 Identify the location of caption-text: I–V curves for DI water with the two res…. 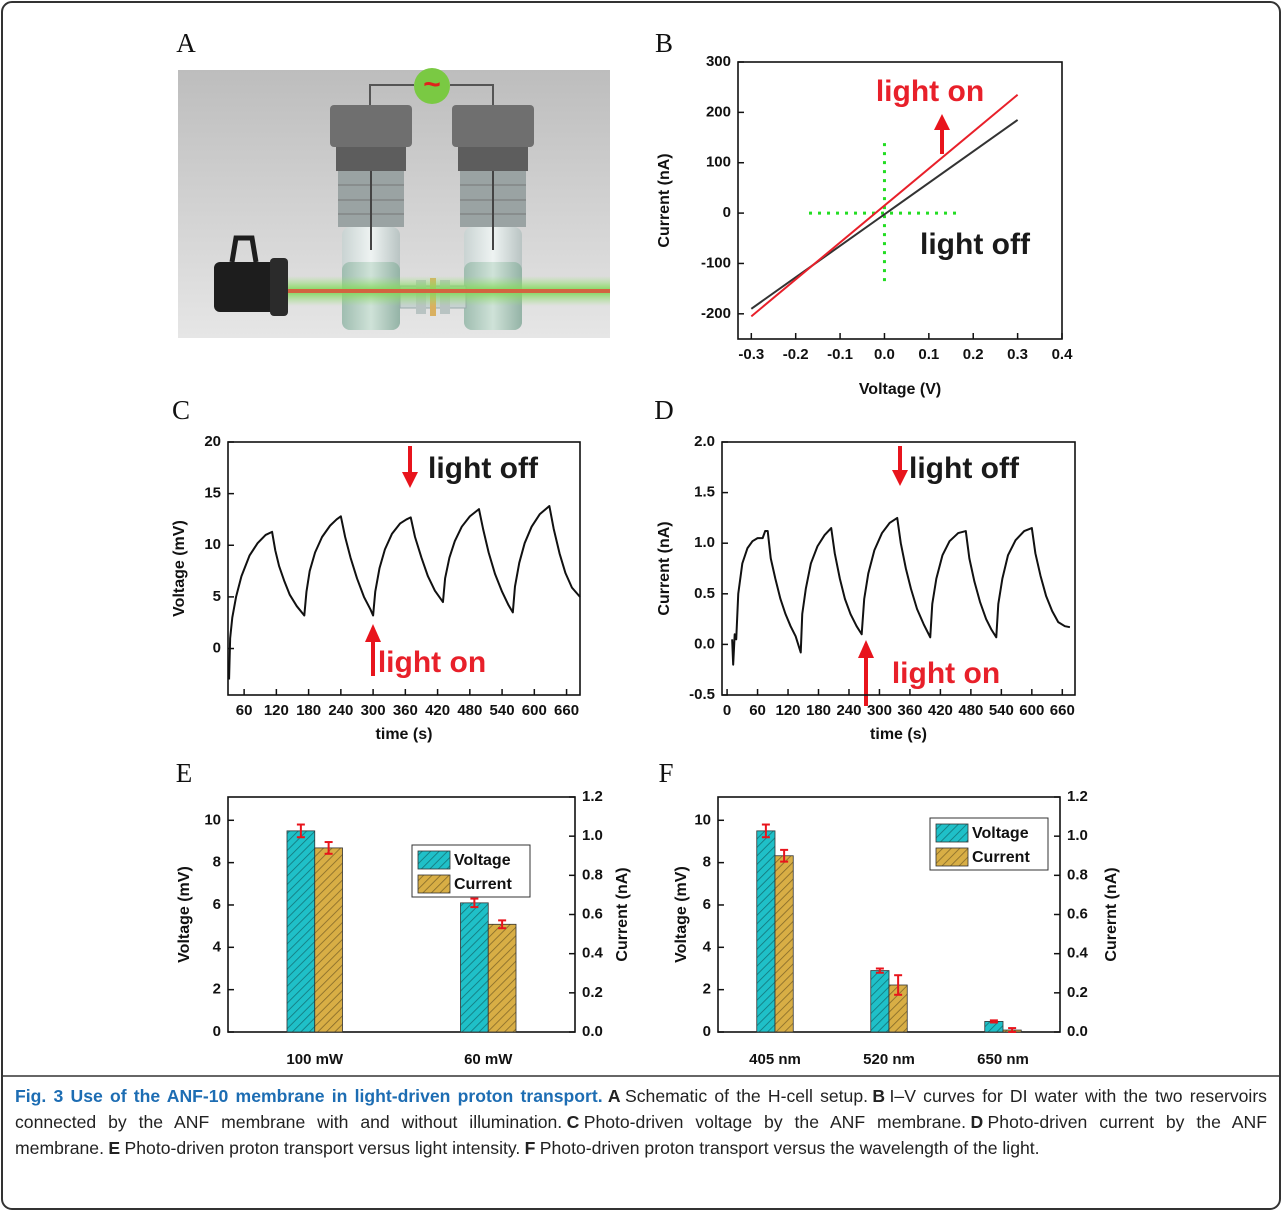
(641, 1109).